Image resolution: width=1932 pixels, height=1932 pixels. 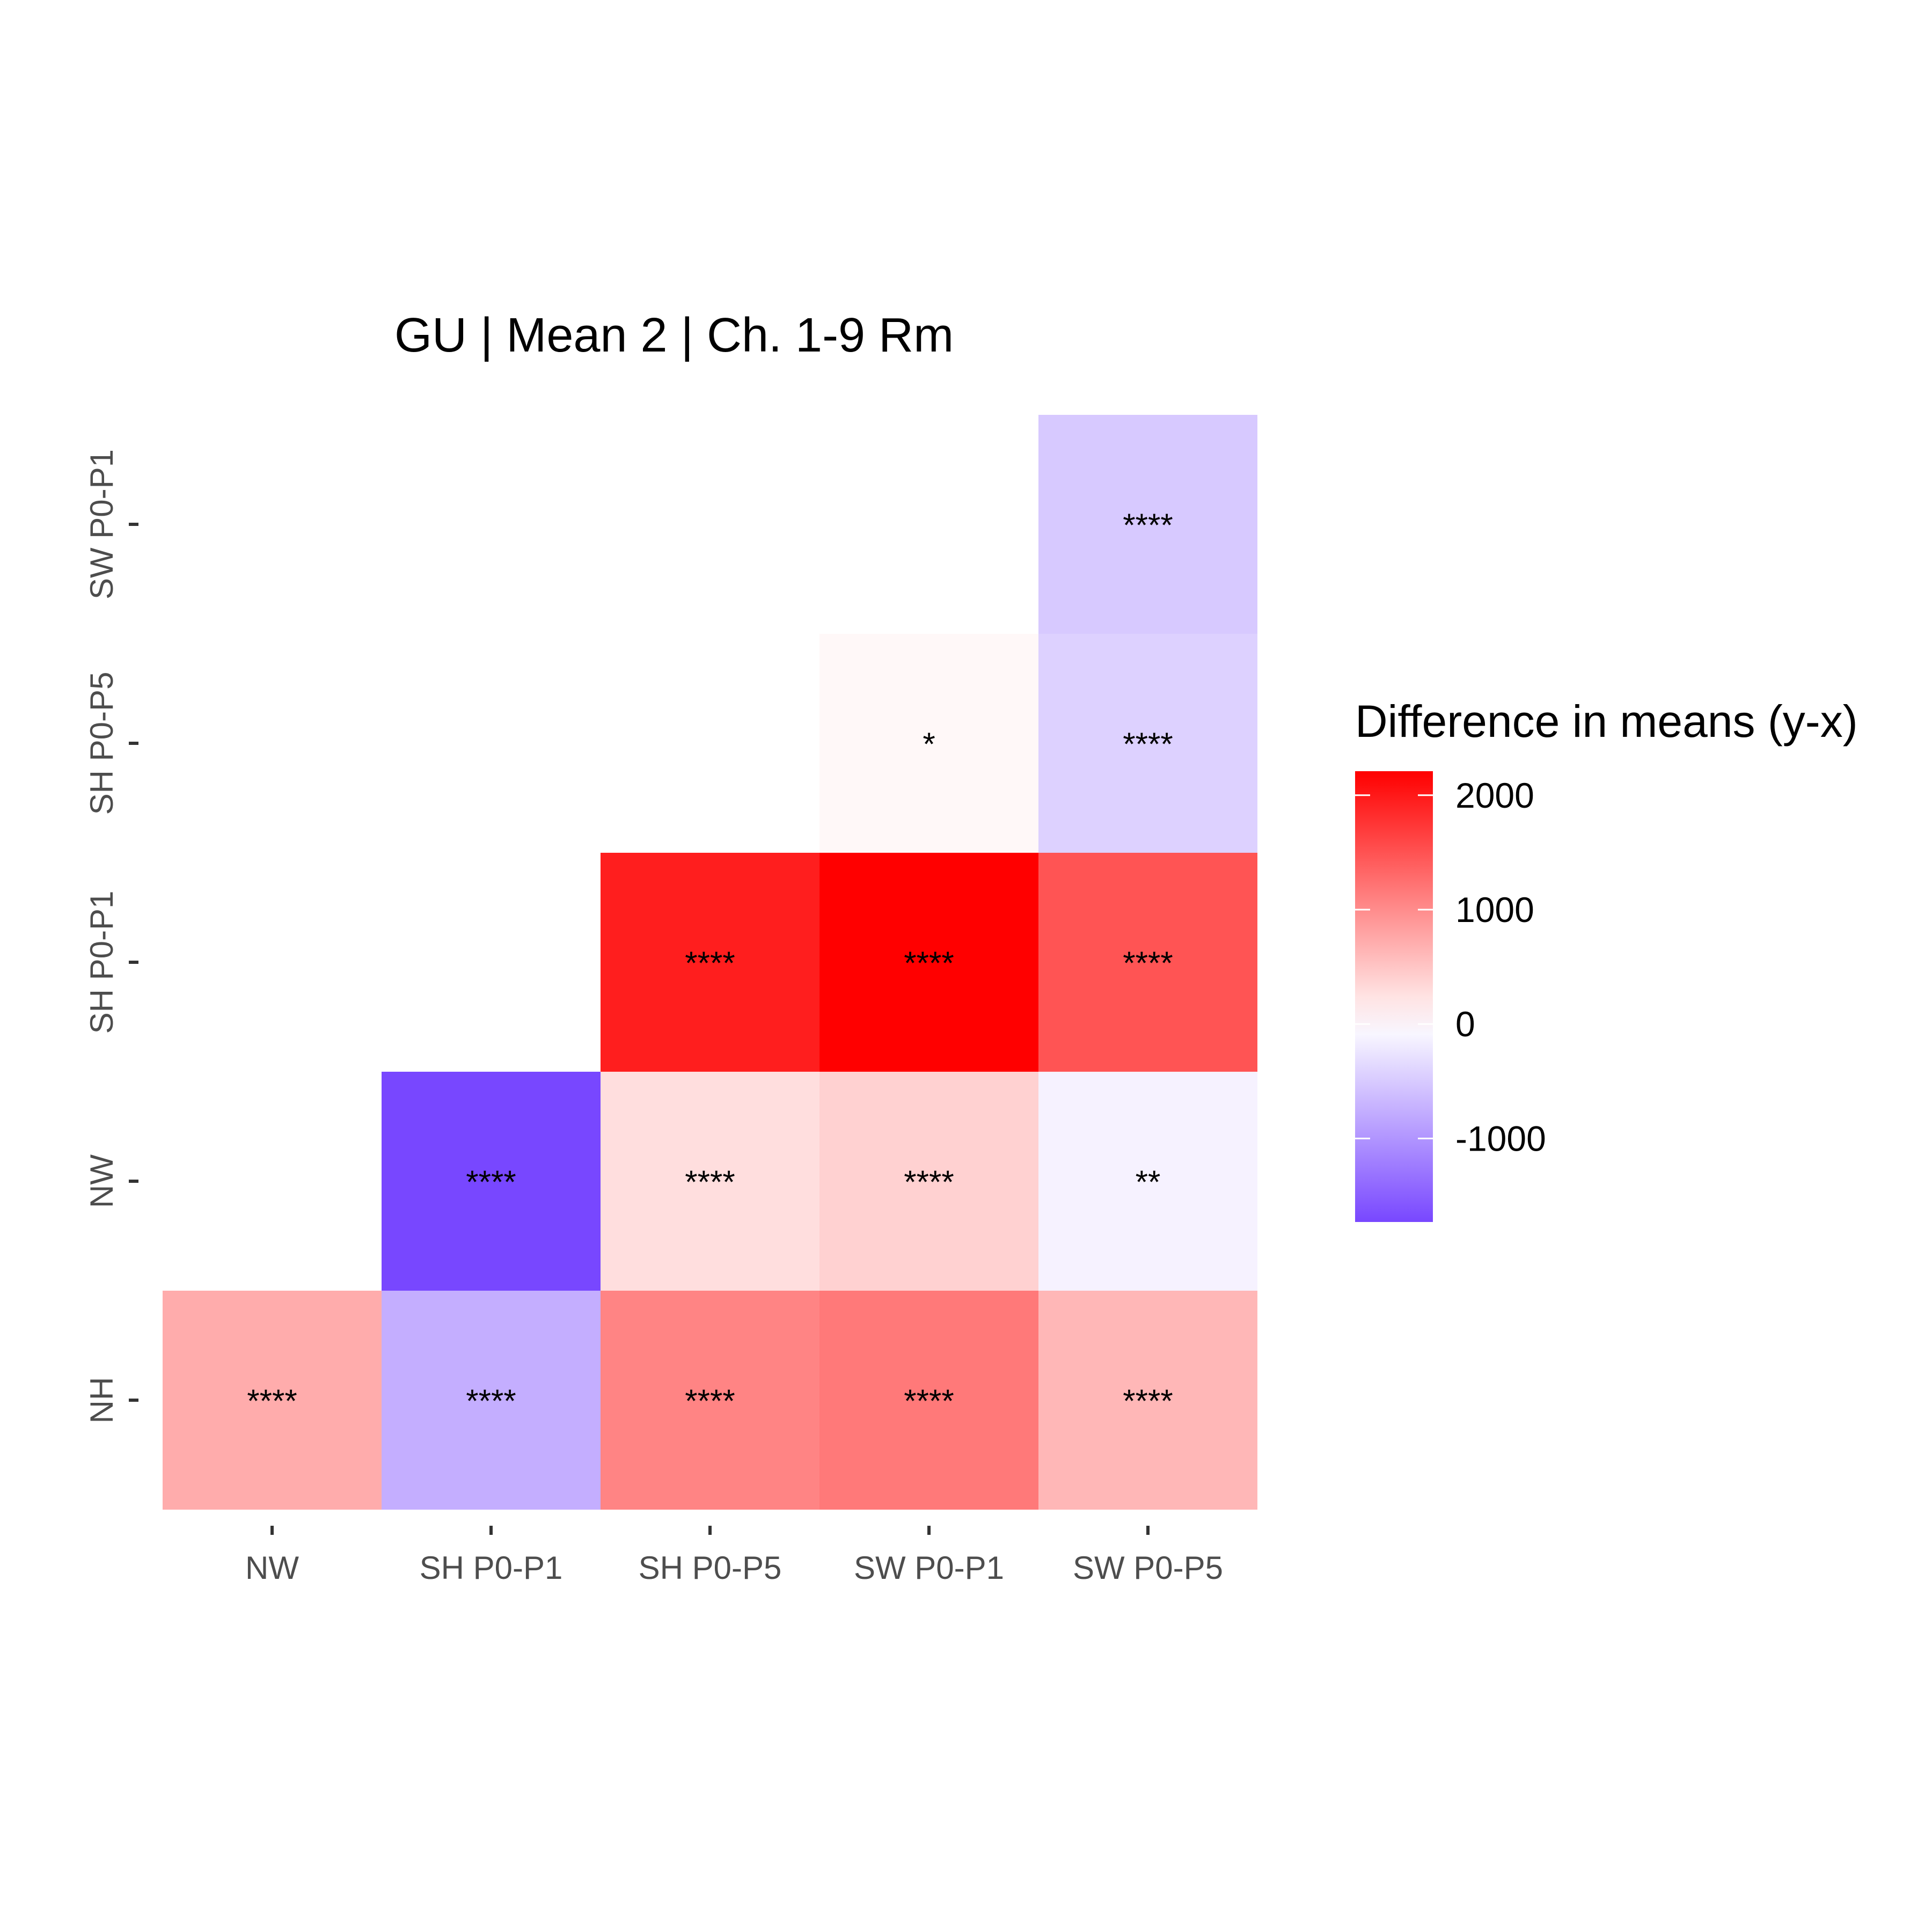 I want to click on legend-tick-label: 2000, so click(x=1494, y=795).